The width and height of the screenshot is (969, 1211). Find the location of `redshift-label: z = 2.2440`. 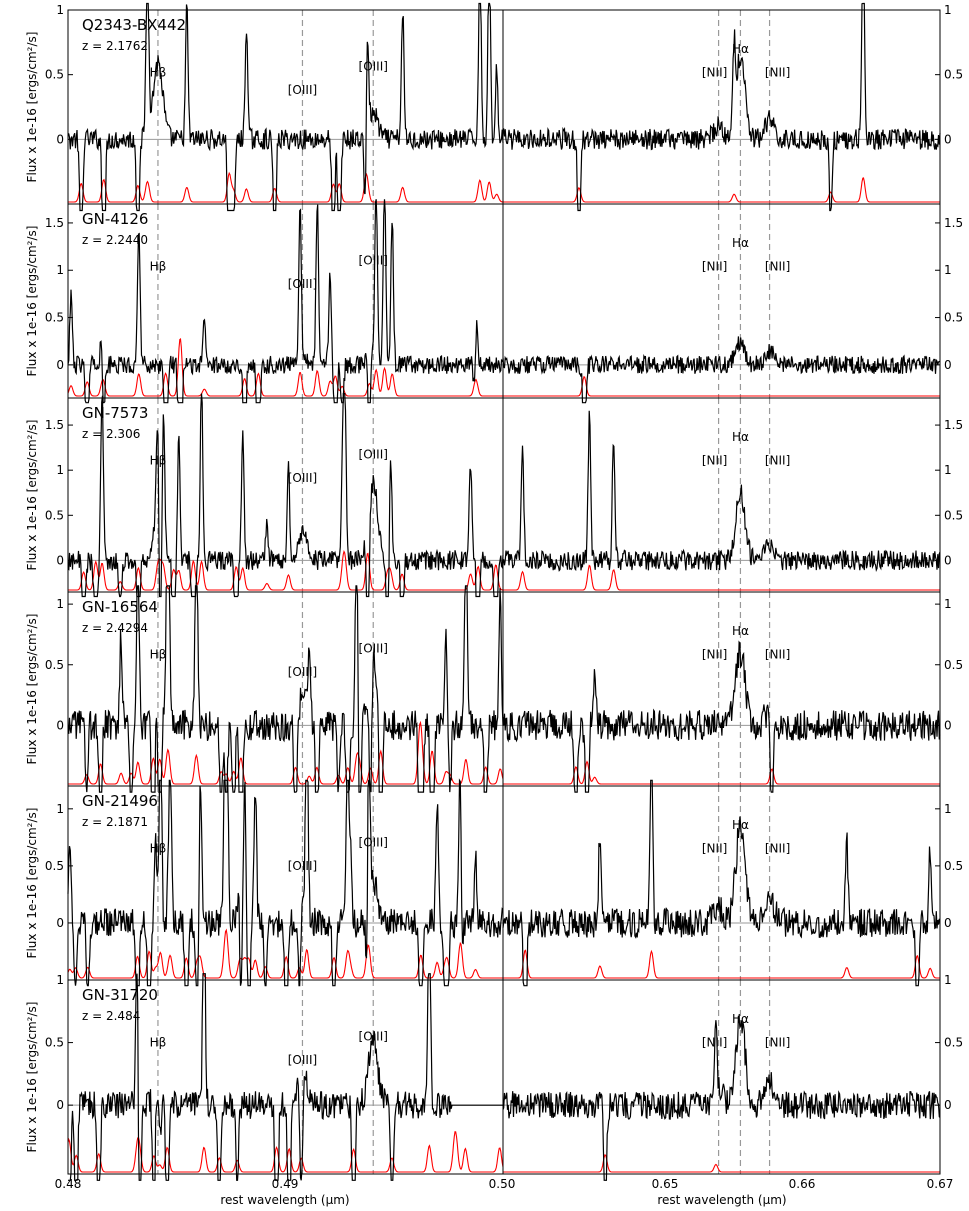

redshift-label: z = 2.2440 is located at coordinates (115, 240).